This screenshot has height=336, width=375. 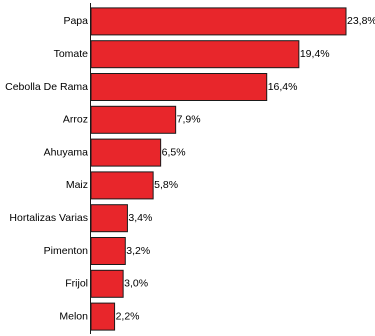 What do you see at coordinates (218, 21) in the screenshot?
I see `bar-papa` at bounding box center [218, 21].